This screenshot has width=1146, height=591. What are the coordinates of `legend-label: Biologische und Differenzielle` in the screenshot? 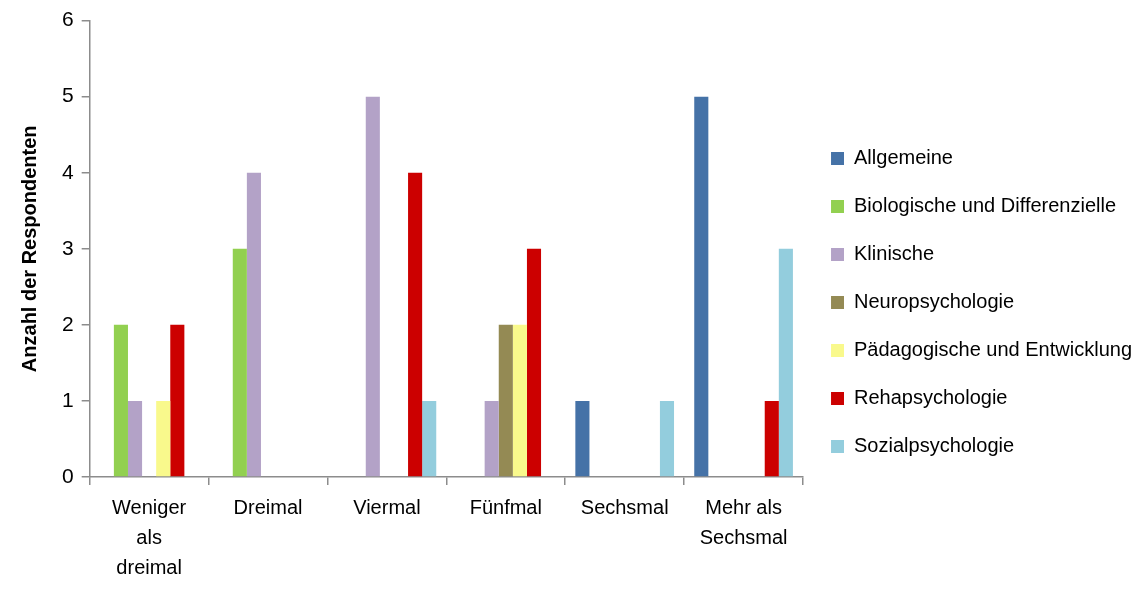 It's located at (985, 205).